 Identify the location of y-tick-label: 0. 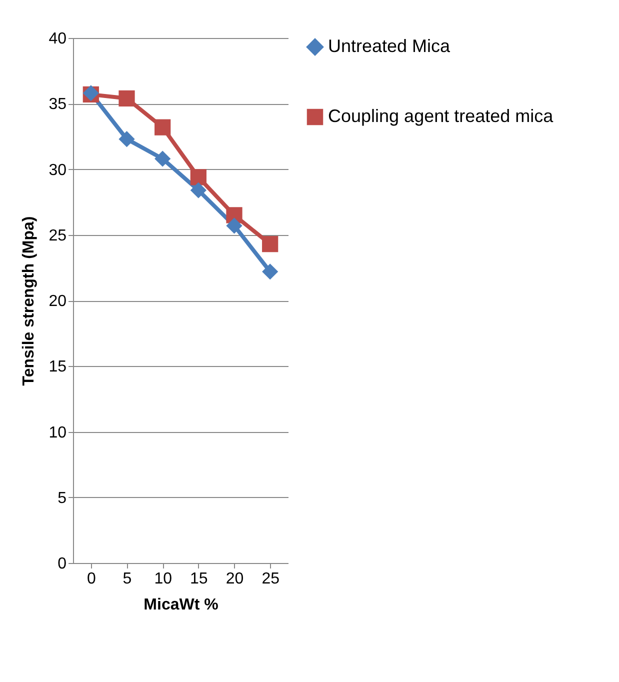
(62, 564).